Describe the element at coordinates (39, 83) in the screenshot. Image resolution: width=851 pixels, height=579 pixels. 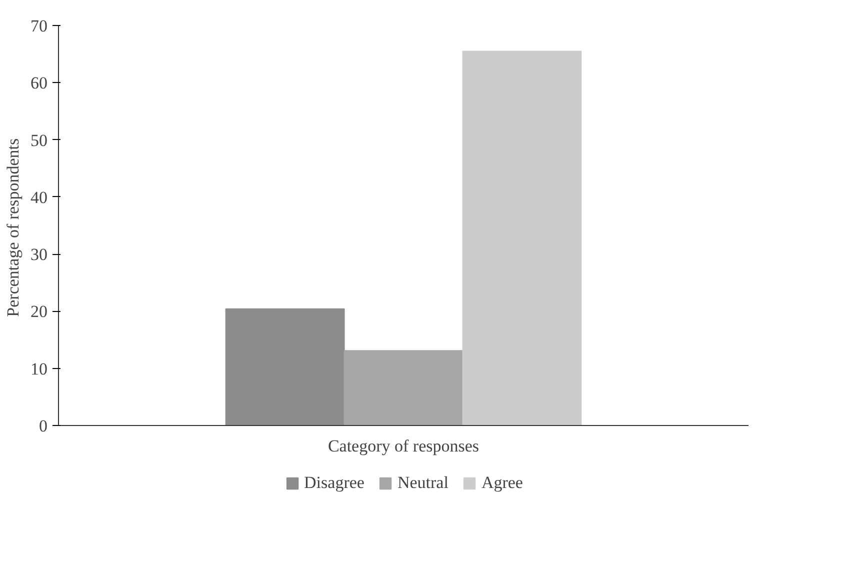
I see `y-tick-label: 60` at that location.